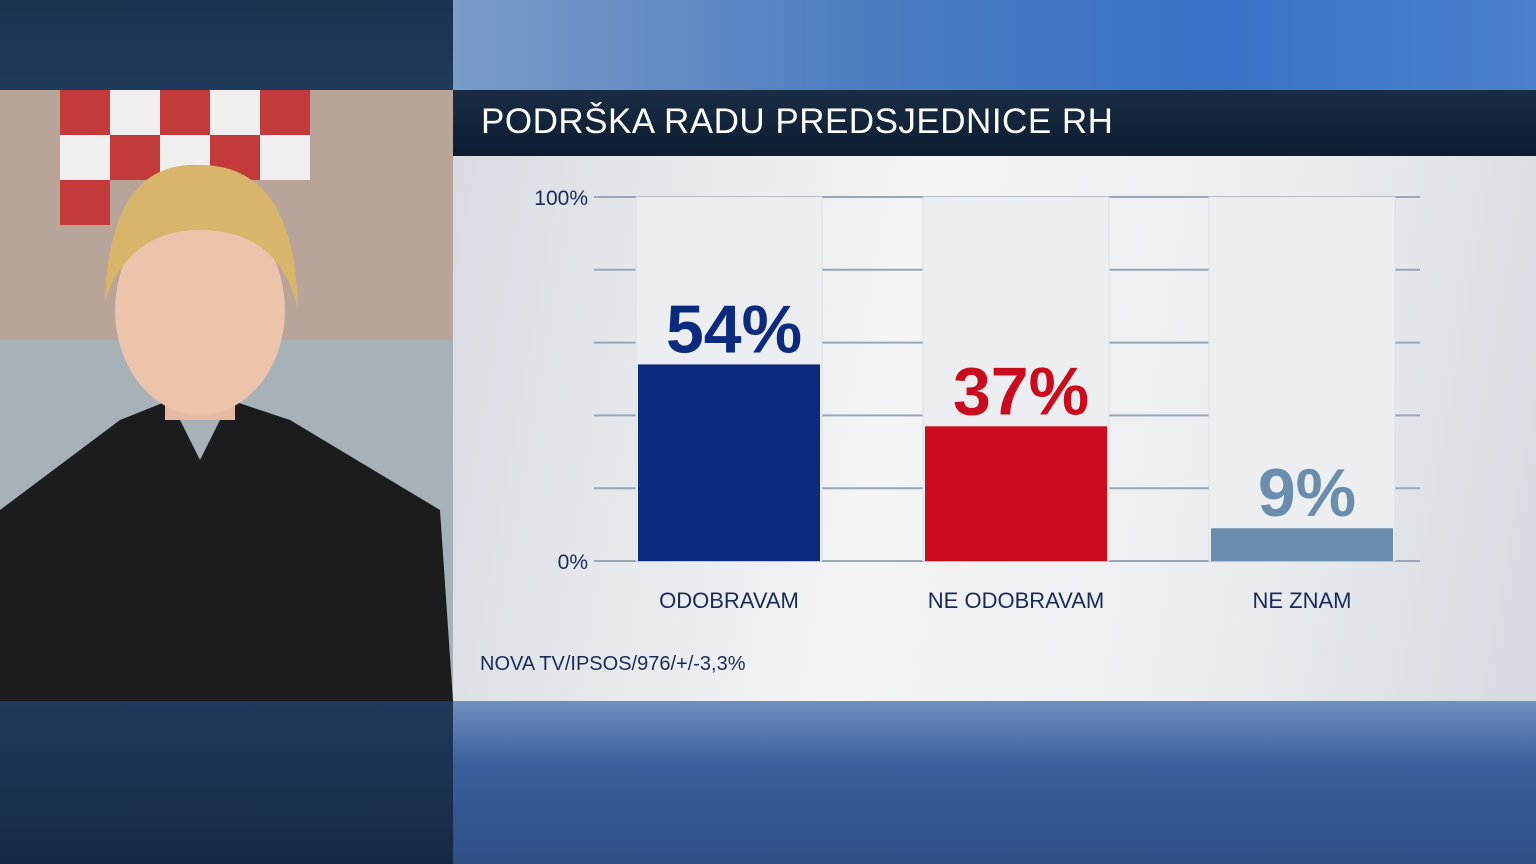 This screenshot has height=864, width=1536. Describe the element at coordinates (561, 198) in the screenshot. I see `y-tick-label: 100%` at that location.